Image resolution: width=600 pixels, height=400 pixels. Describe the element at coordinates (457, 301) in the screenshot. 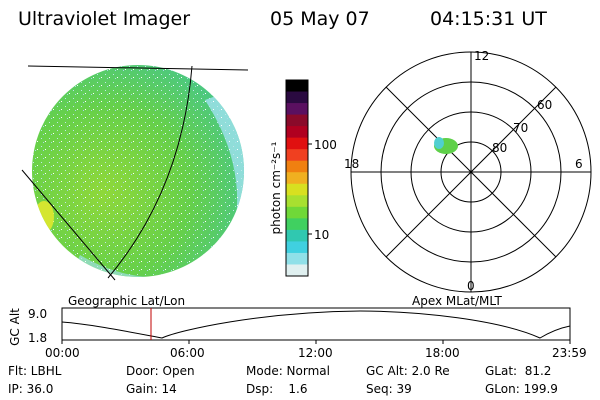

I see `apex-grid-label: Apex MLat/MLT` at that location.